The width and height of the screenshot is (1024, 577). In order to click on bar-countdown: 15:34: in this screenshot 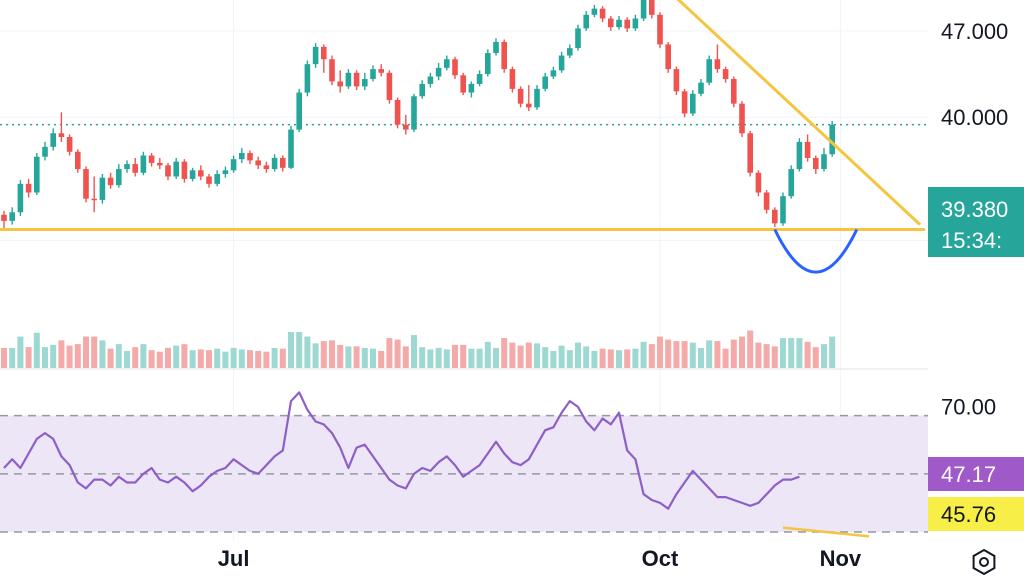, I will do `click(971, 240)`.